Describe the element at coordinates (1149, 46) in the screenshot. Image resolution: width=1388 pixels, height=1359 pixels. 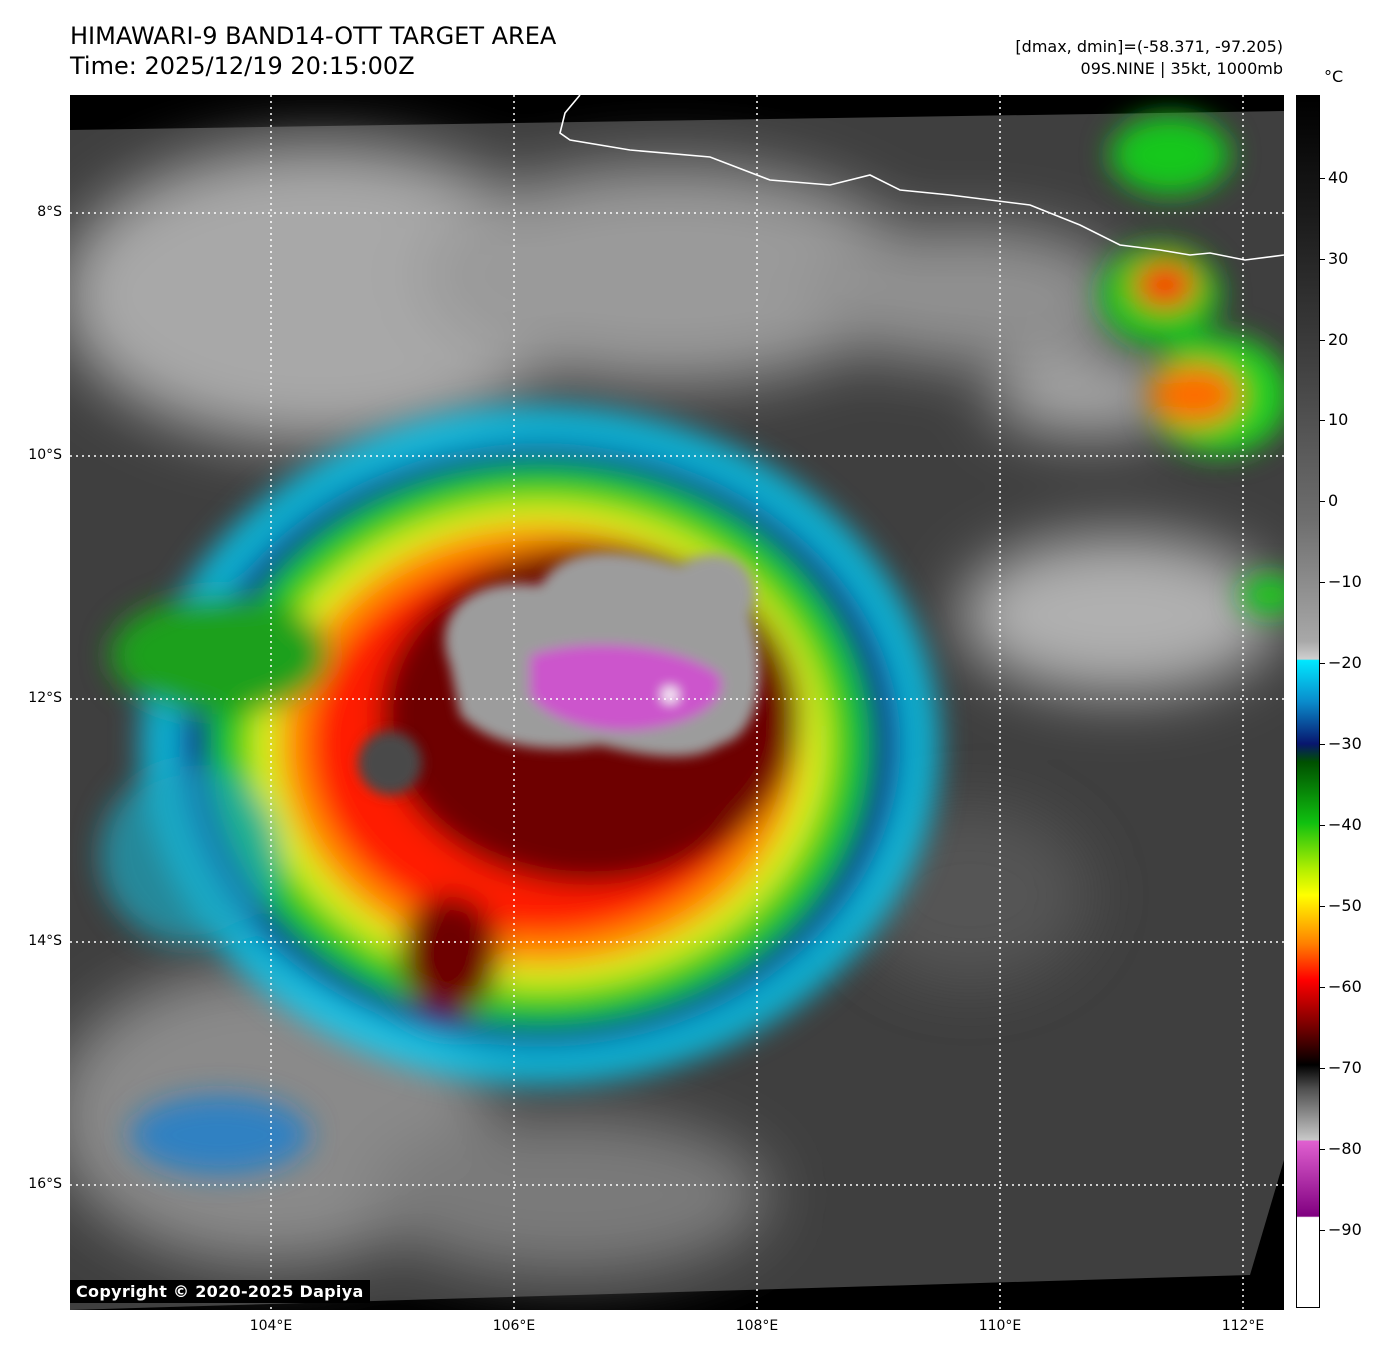
I see `range-text: [dmax, dmin]=(-58.371, -97.205)` at that location.